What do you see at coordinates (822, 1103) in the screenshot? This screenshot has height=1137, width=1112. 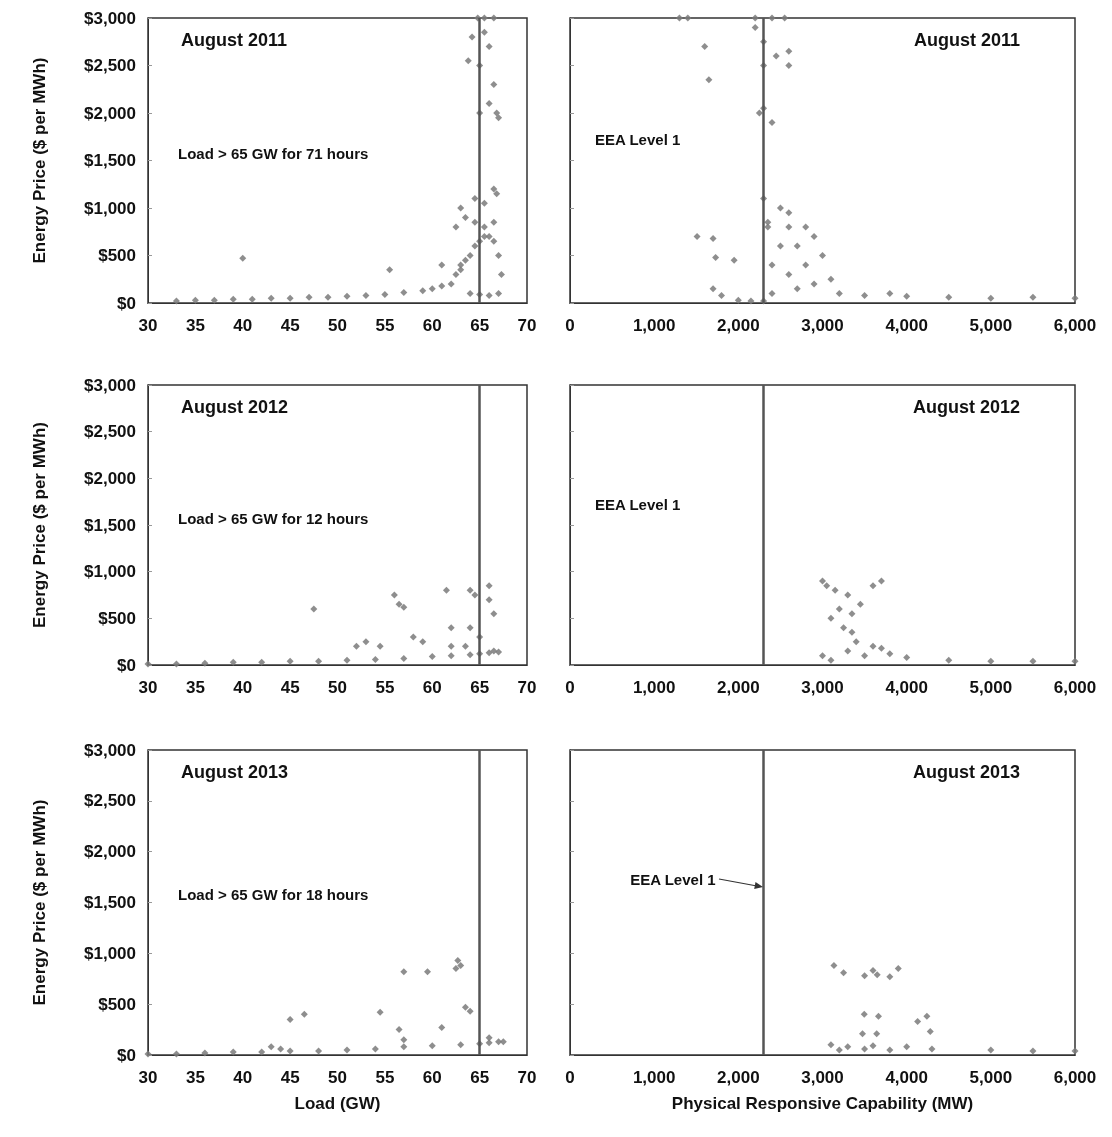 I see `x-axis-title: Physical Responsive Capability (MW)` at bounding box center [822, 1103].